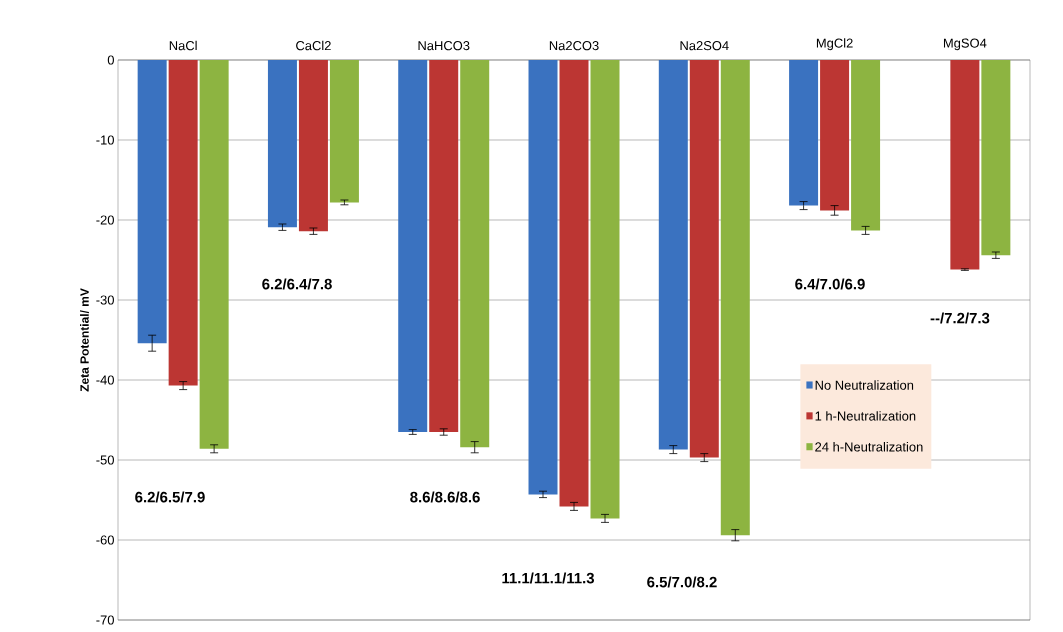 The width and height of the screenshot is (1063, 632). Describe the element at coordinates (110, 60) in the screenshot. I see `y-tick-label: 0` at that location.